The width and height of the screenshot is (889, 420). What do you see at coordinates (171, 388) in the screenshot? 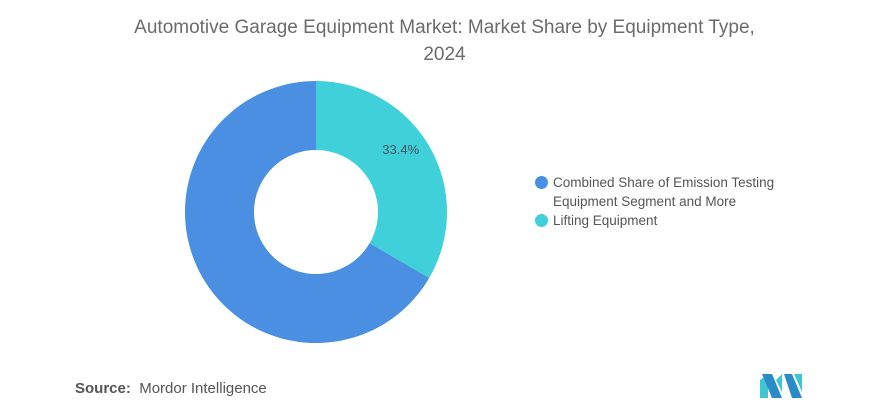
I see `source-note: Source: Mordor Intelligence` at bounding box center [171, 388].